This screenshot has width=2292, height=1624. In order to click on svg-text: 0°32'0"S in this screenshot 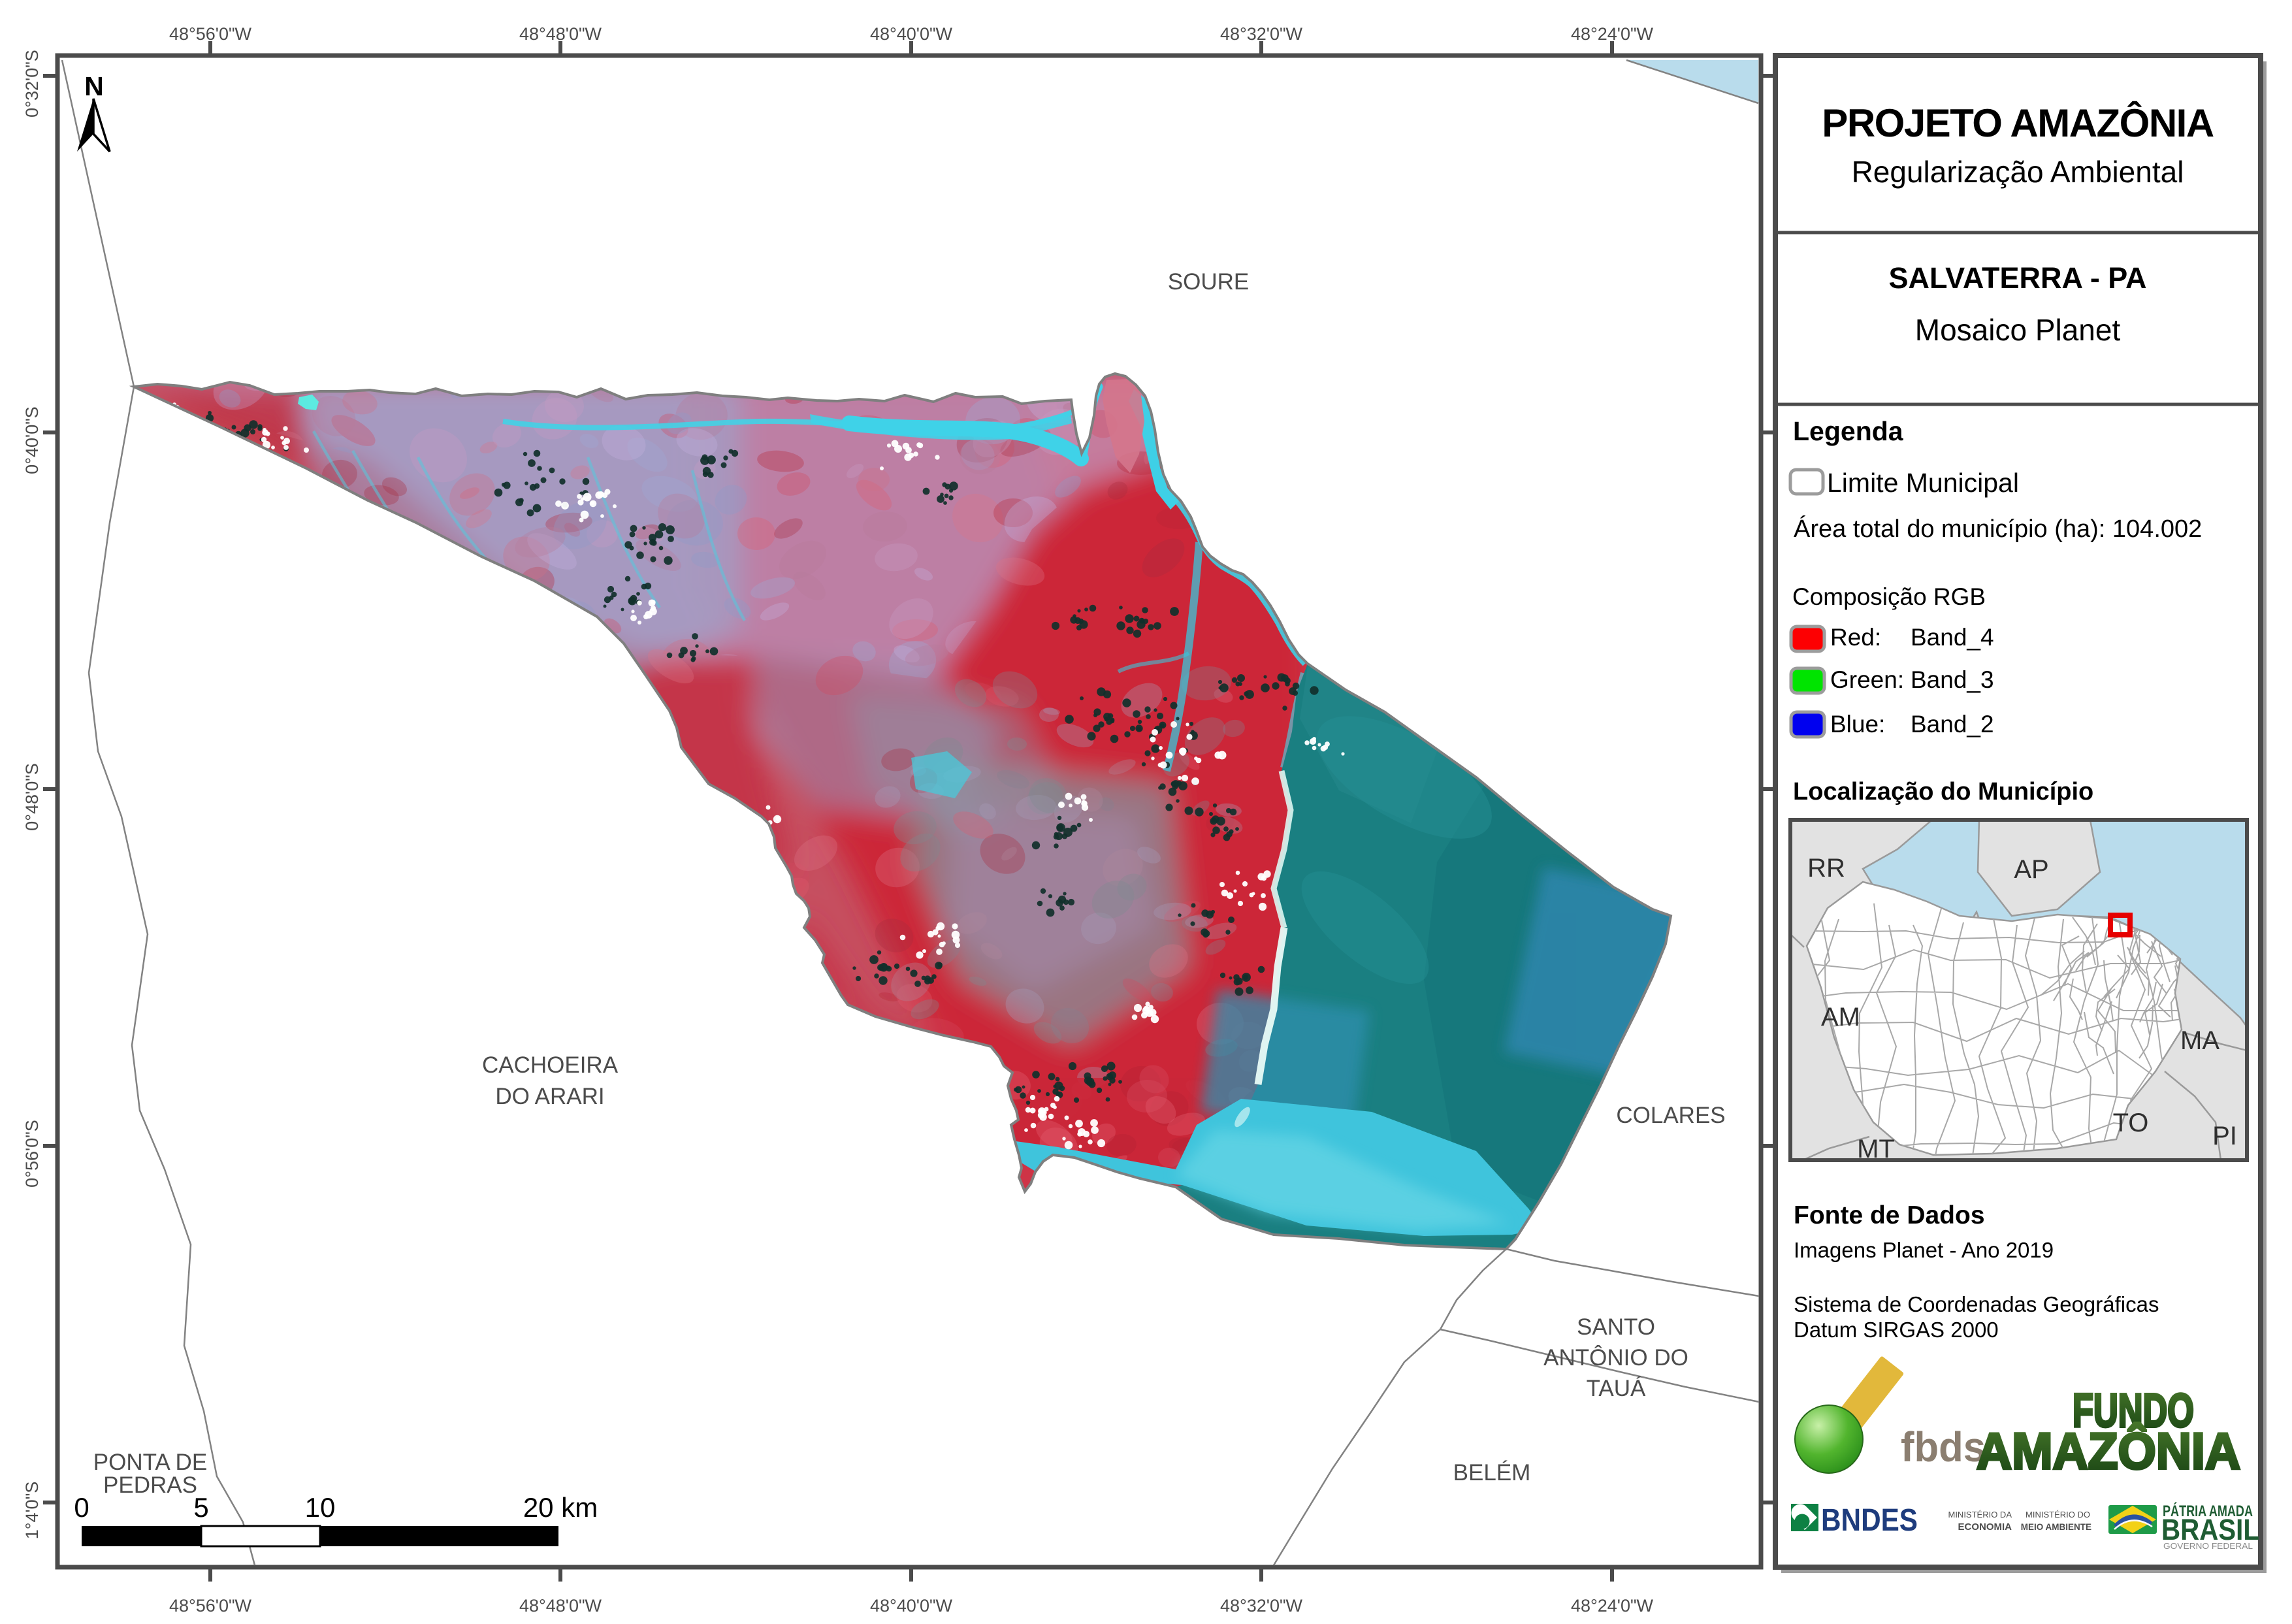, I will do `click(32, 84)`.